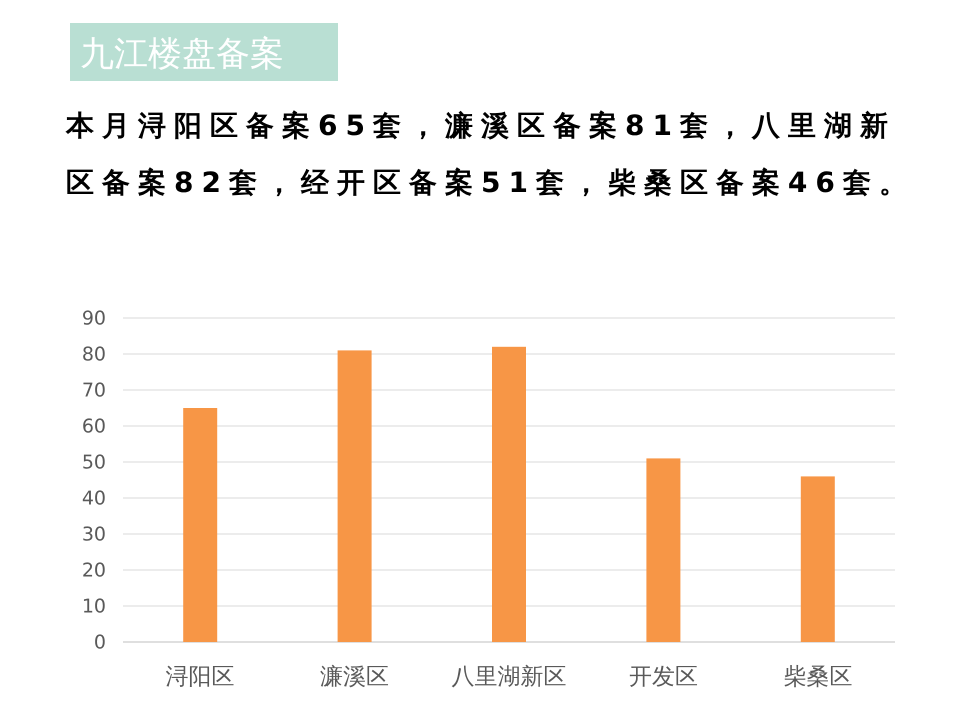 This screenshot has width=960, height=720. What do you see at coordinates (94, 319) in the screenshot?
I see `y-tick-label: 90` at bounding box center [94, 319].